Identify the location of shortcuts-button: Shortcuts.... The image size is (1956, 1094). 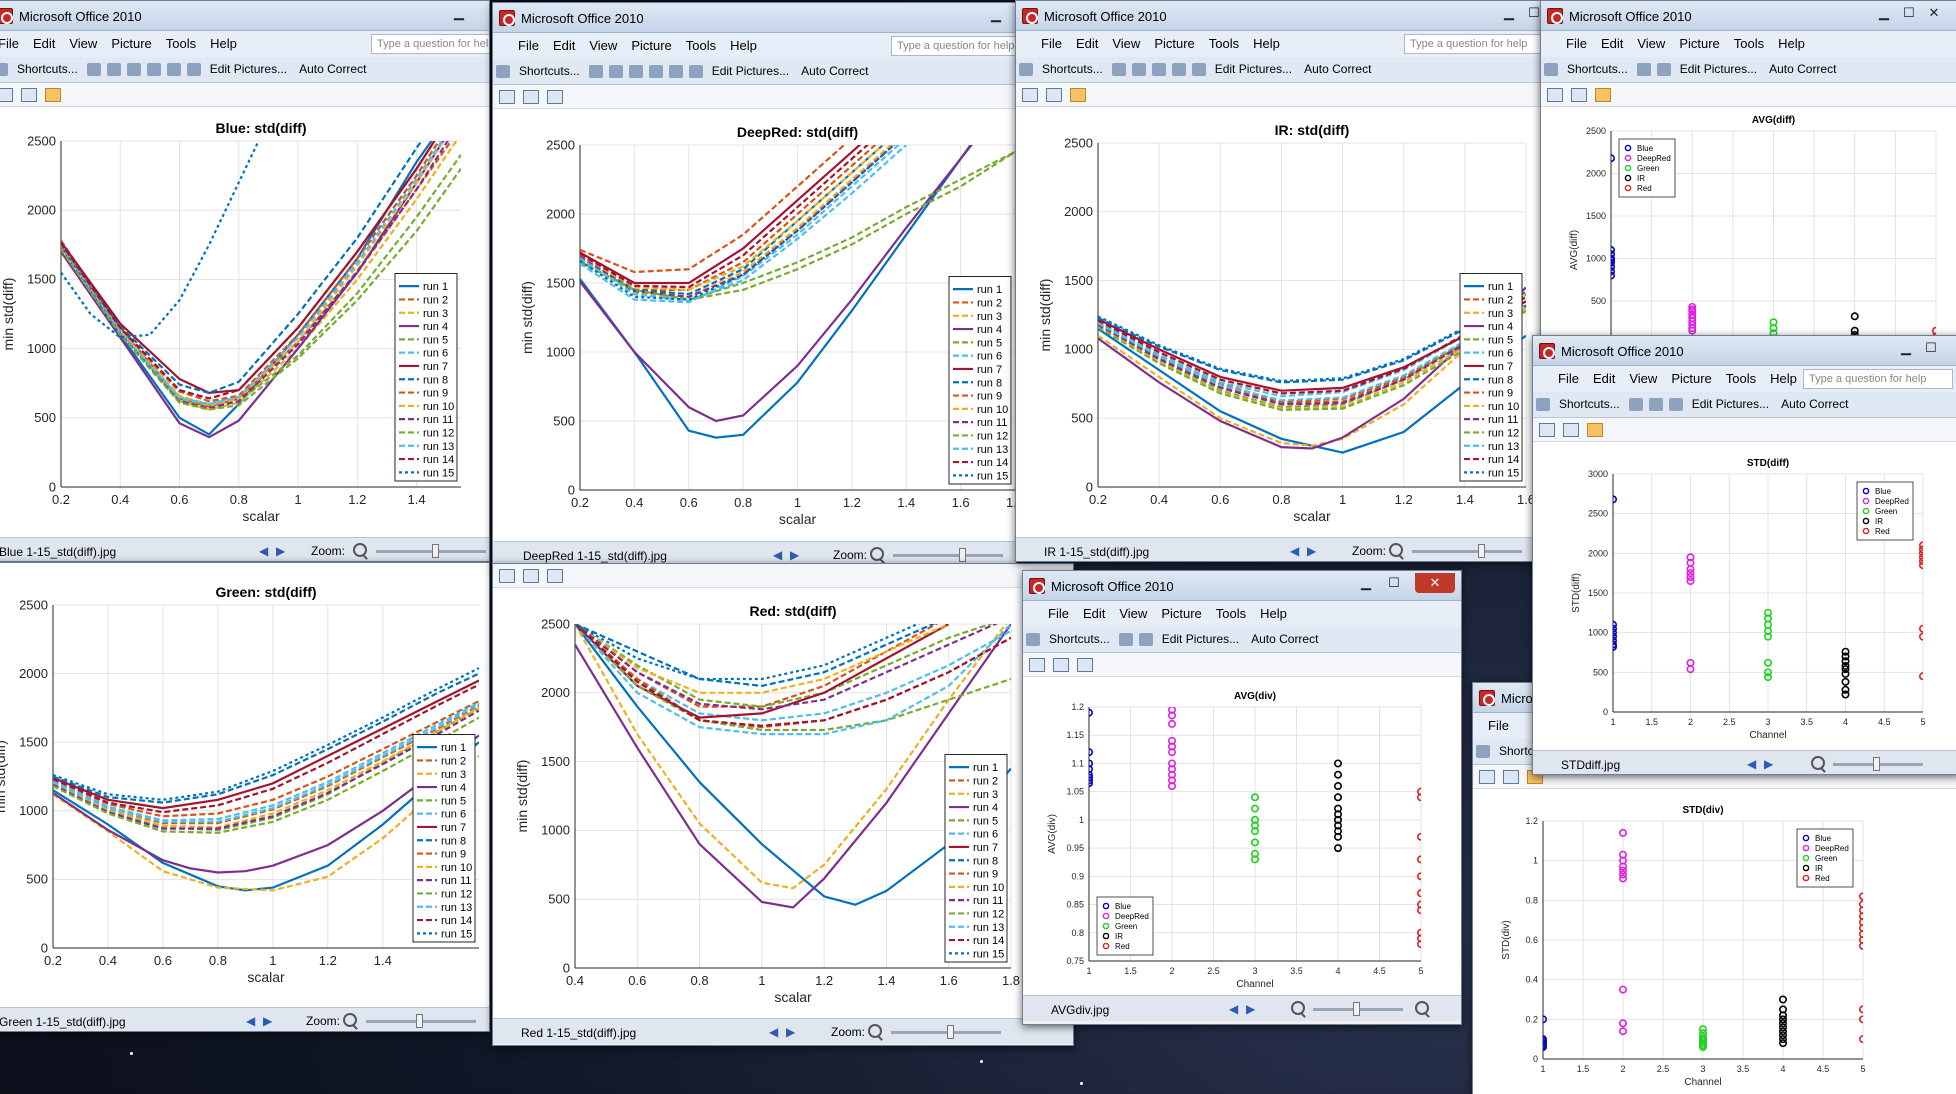
(1589, 404).